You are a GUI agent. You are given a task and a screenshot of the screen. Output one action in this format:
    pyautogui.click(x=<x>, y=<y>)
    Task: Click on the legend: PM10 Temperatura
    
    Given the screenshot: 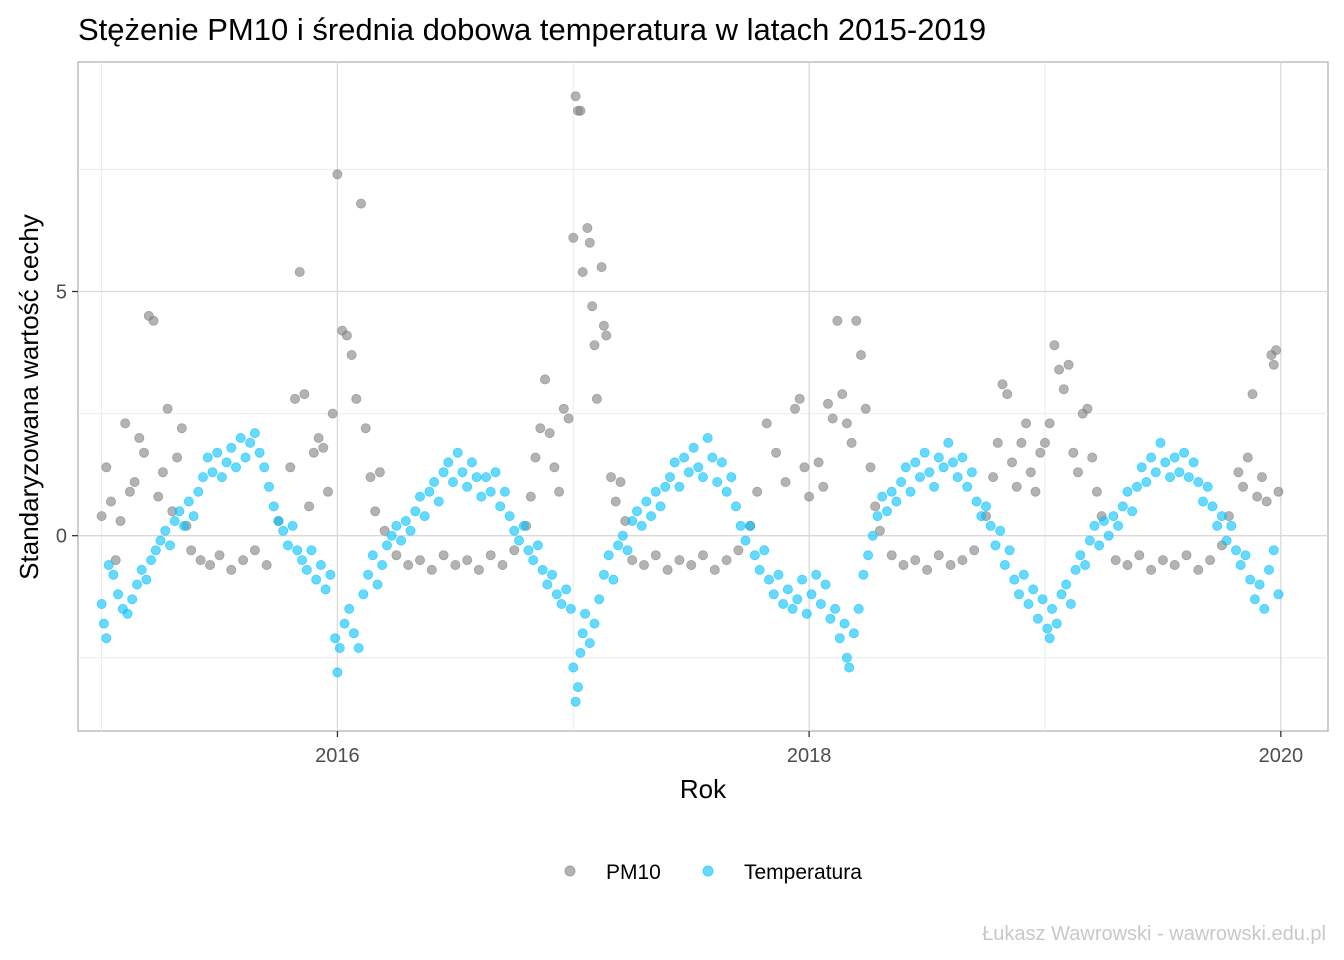 What is the action you would take?
    pyautogui.click(x=713, y=872)
    